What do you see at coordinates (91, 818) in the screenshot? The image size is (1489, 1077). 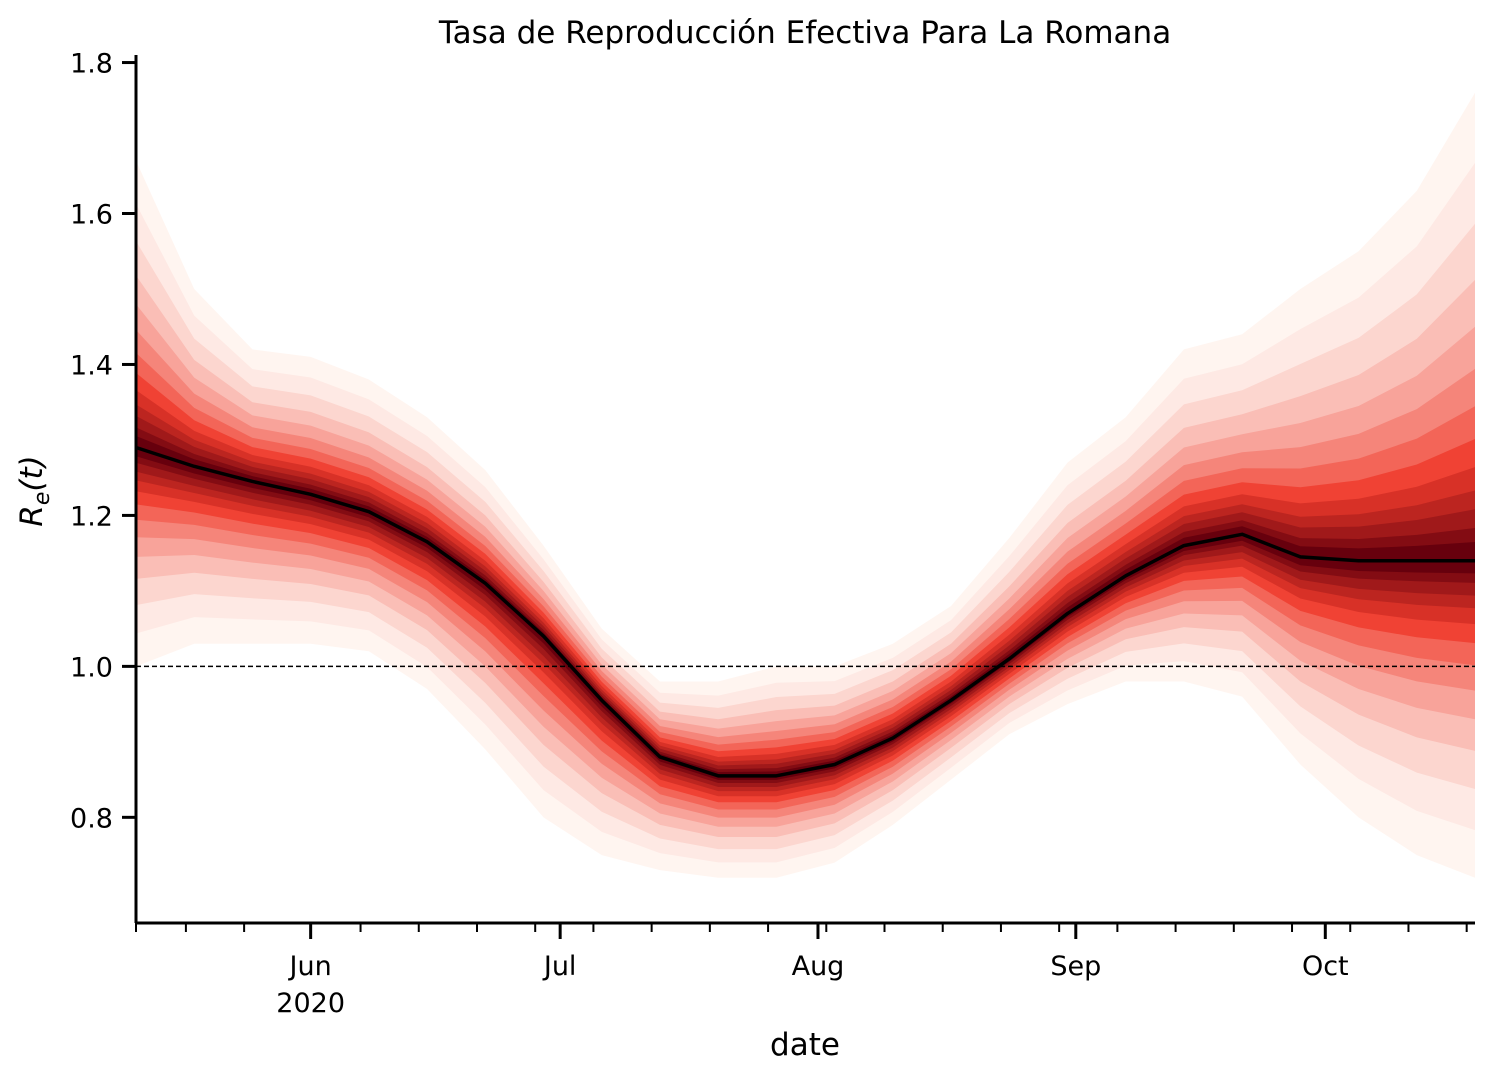 I see `y-tick-label: 0.8` at bounding box center [91, 818].